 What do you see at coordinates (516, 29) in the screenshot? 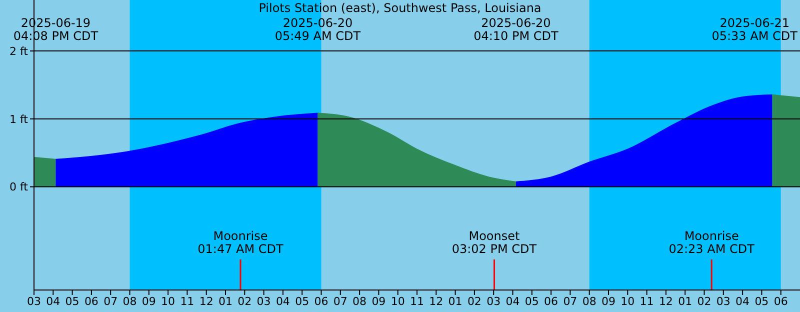
I see `annotation: 2025-06-20 04:10 PM CDT` at bounding box center [516, 29].